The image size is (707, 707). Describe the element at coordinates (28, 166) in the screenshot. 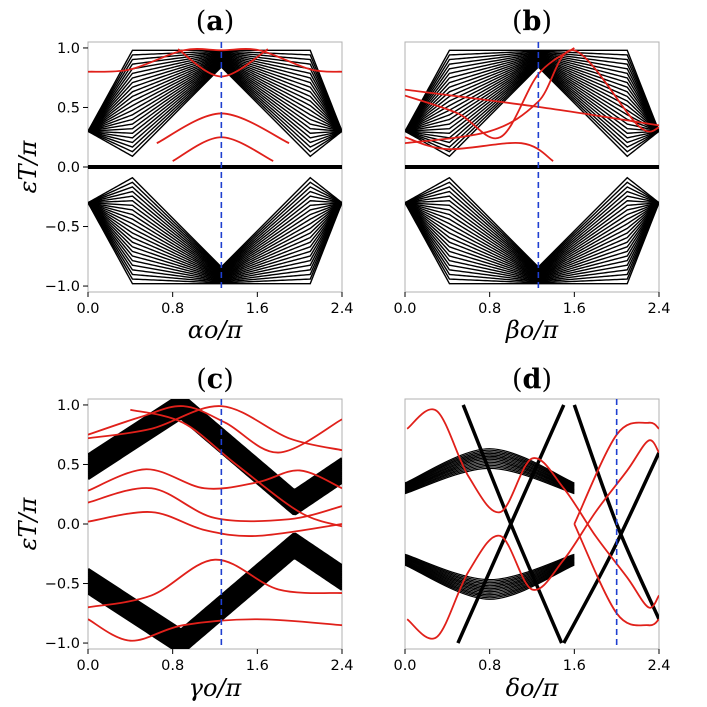

I see `y-axis-label-a: εT/π` at that location.